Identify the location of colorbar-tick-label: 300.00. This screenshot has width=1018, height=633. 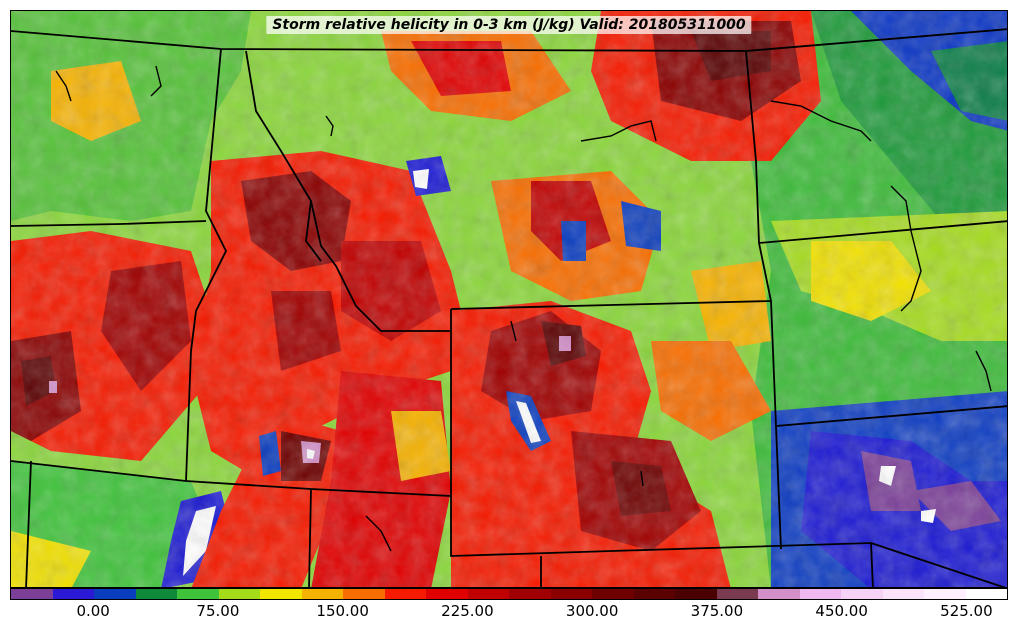
(592, 611).